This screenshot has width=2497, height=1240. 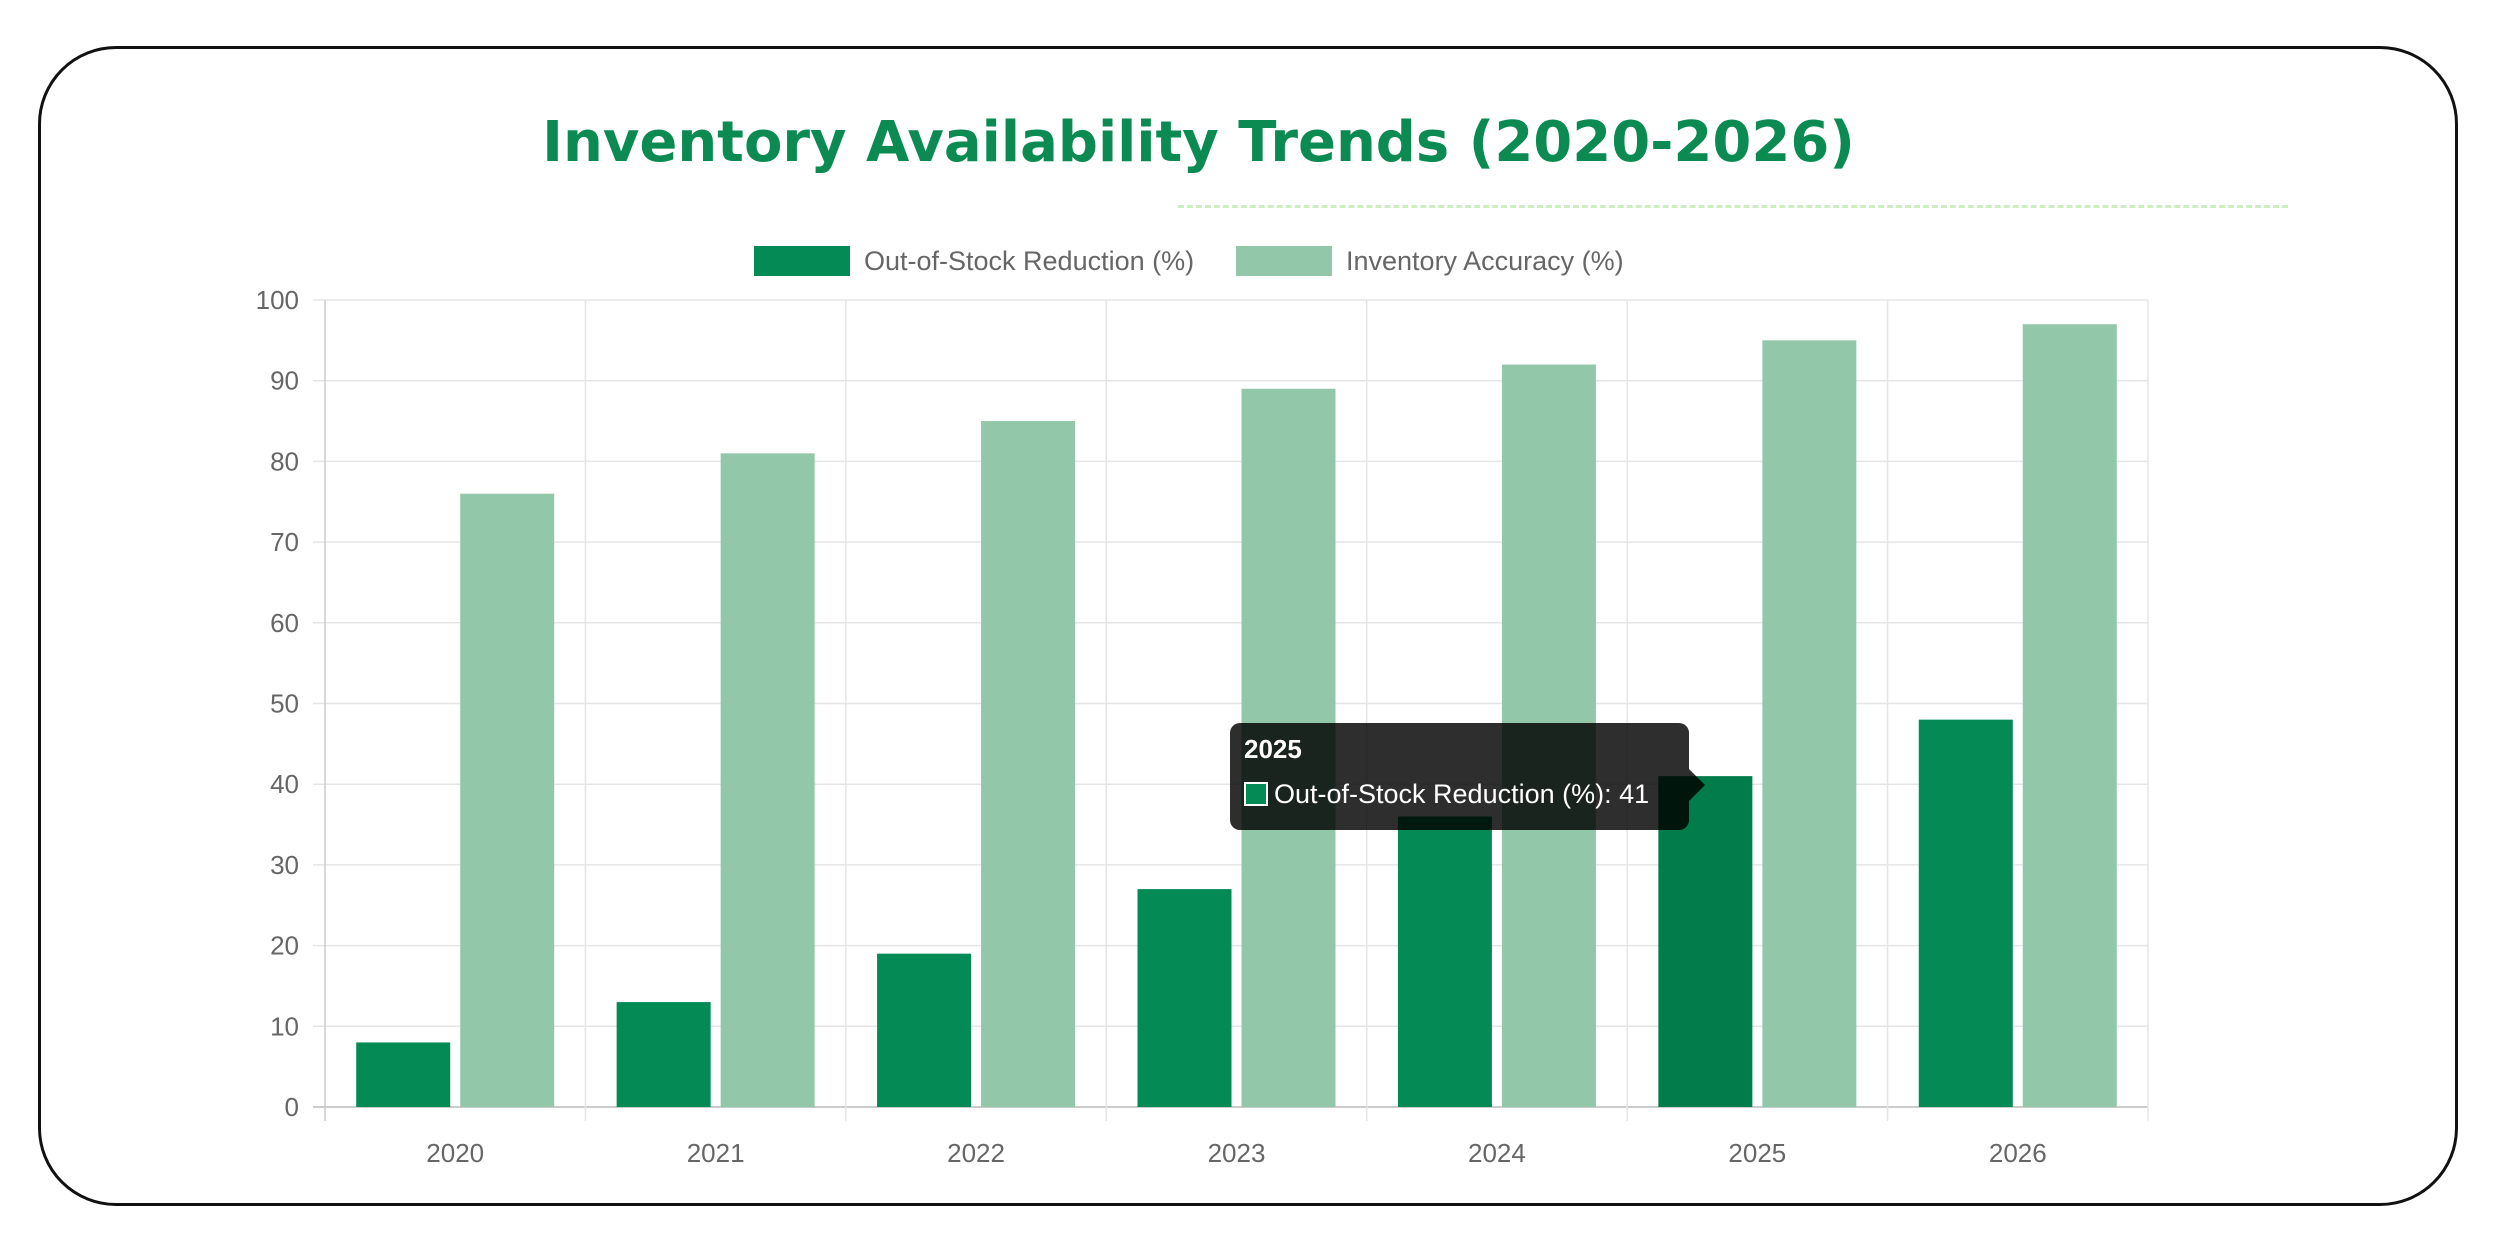 I want to click on x-axis-ticks: 2020 2021 2022 2023 2024 2025 2026, so click(x=1236, y=1153).